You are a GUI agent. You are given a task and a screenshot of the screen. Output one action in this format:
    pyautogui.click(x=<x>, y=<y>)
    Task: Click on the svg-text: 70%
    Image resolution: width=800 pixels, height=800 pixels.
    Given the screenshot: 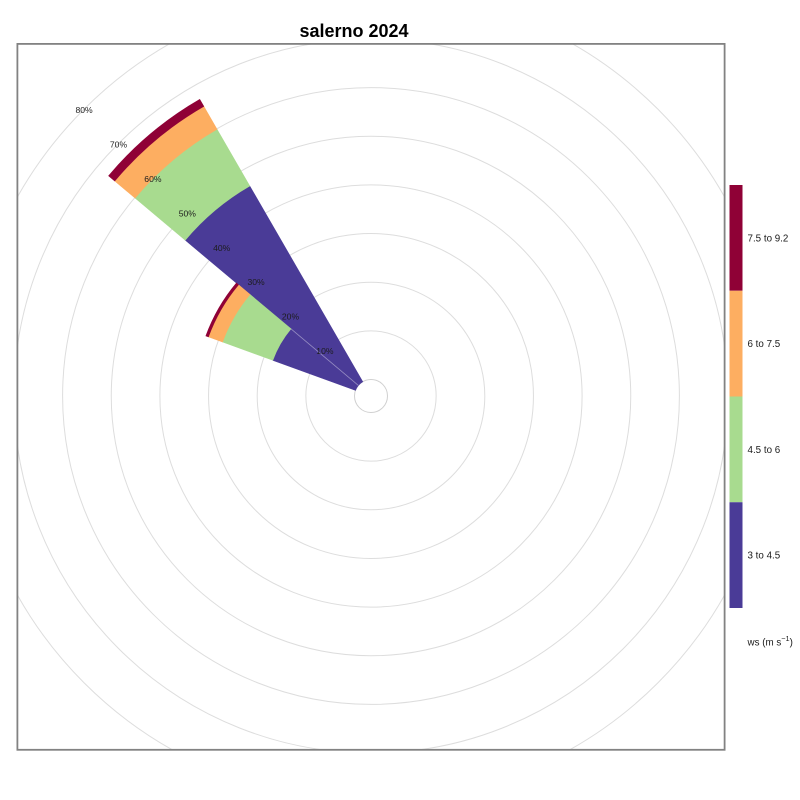 What is the action you would take?
    pyautogui.click(x=119, y=145)
    